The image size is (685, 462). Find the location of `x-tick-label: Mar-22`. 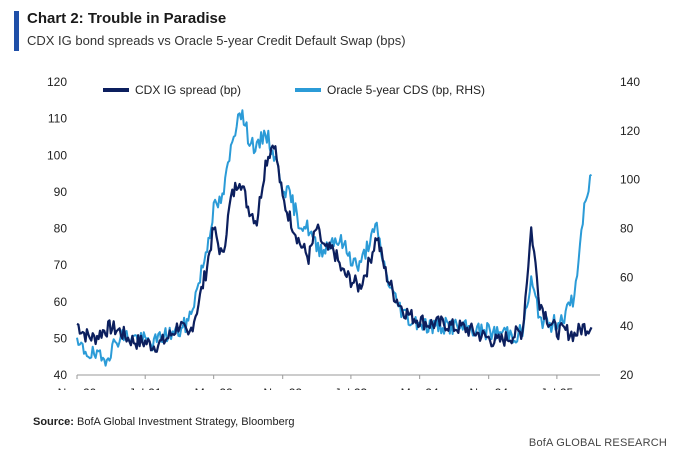

x-tick-label: Mar-22 is located at coordinates (214, 388).